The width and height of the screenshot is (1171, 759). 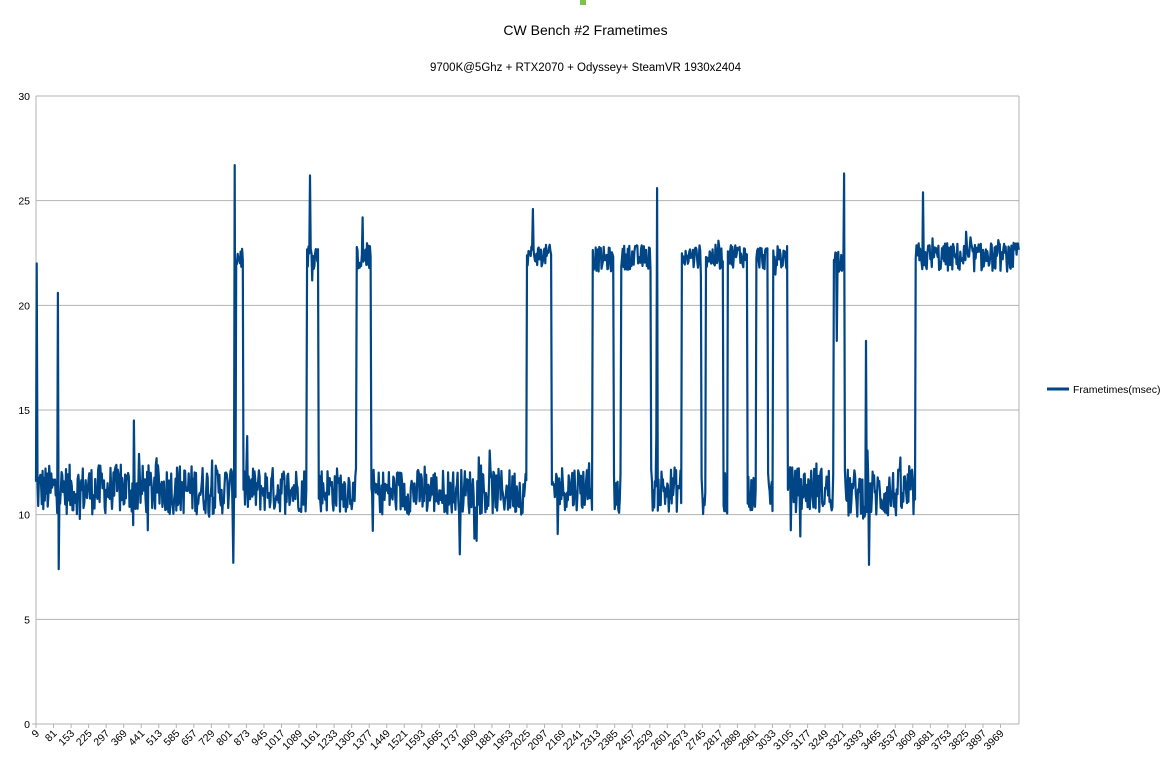 I want to click on x-tick-label: 873, so click(x=242, y=738).